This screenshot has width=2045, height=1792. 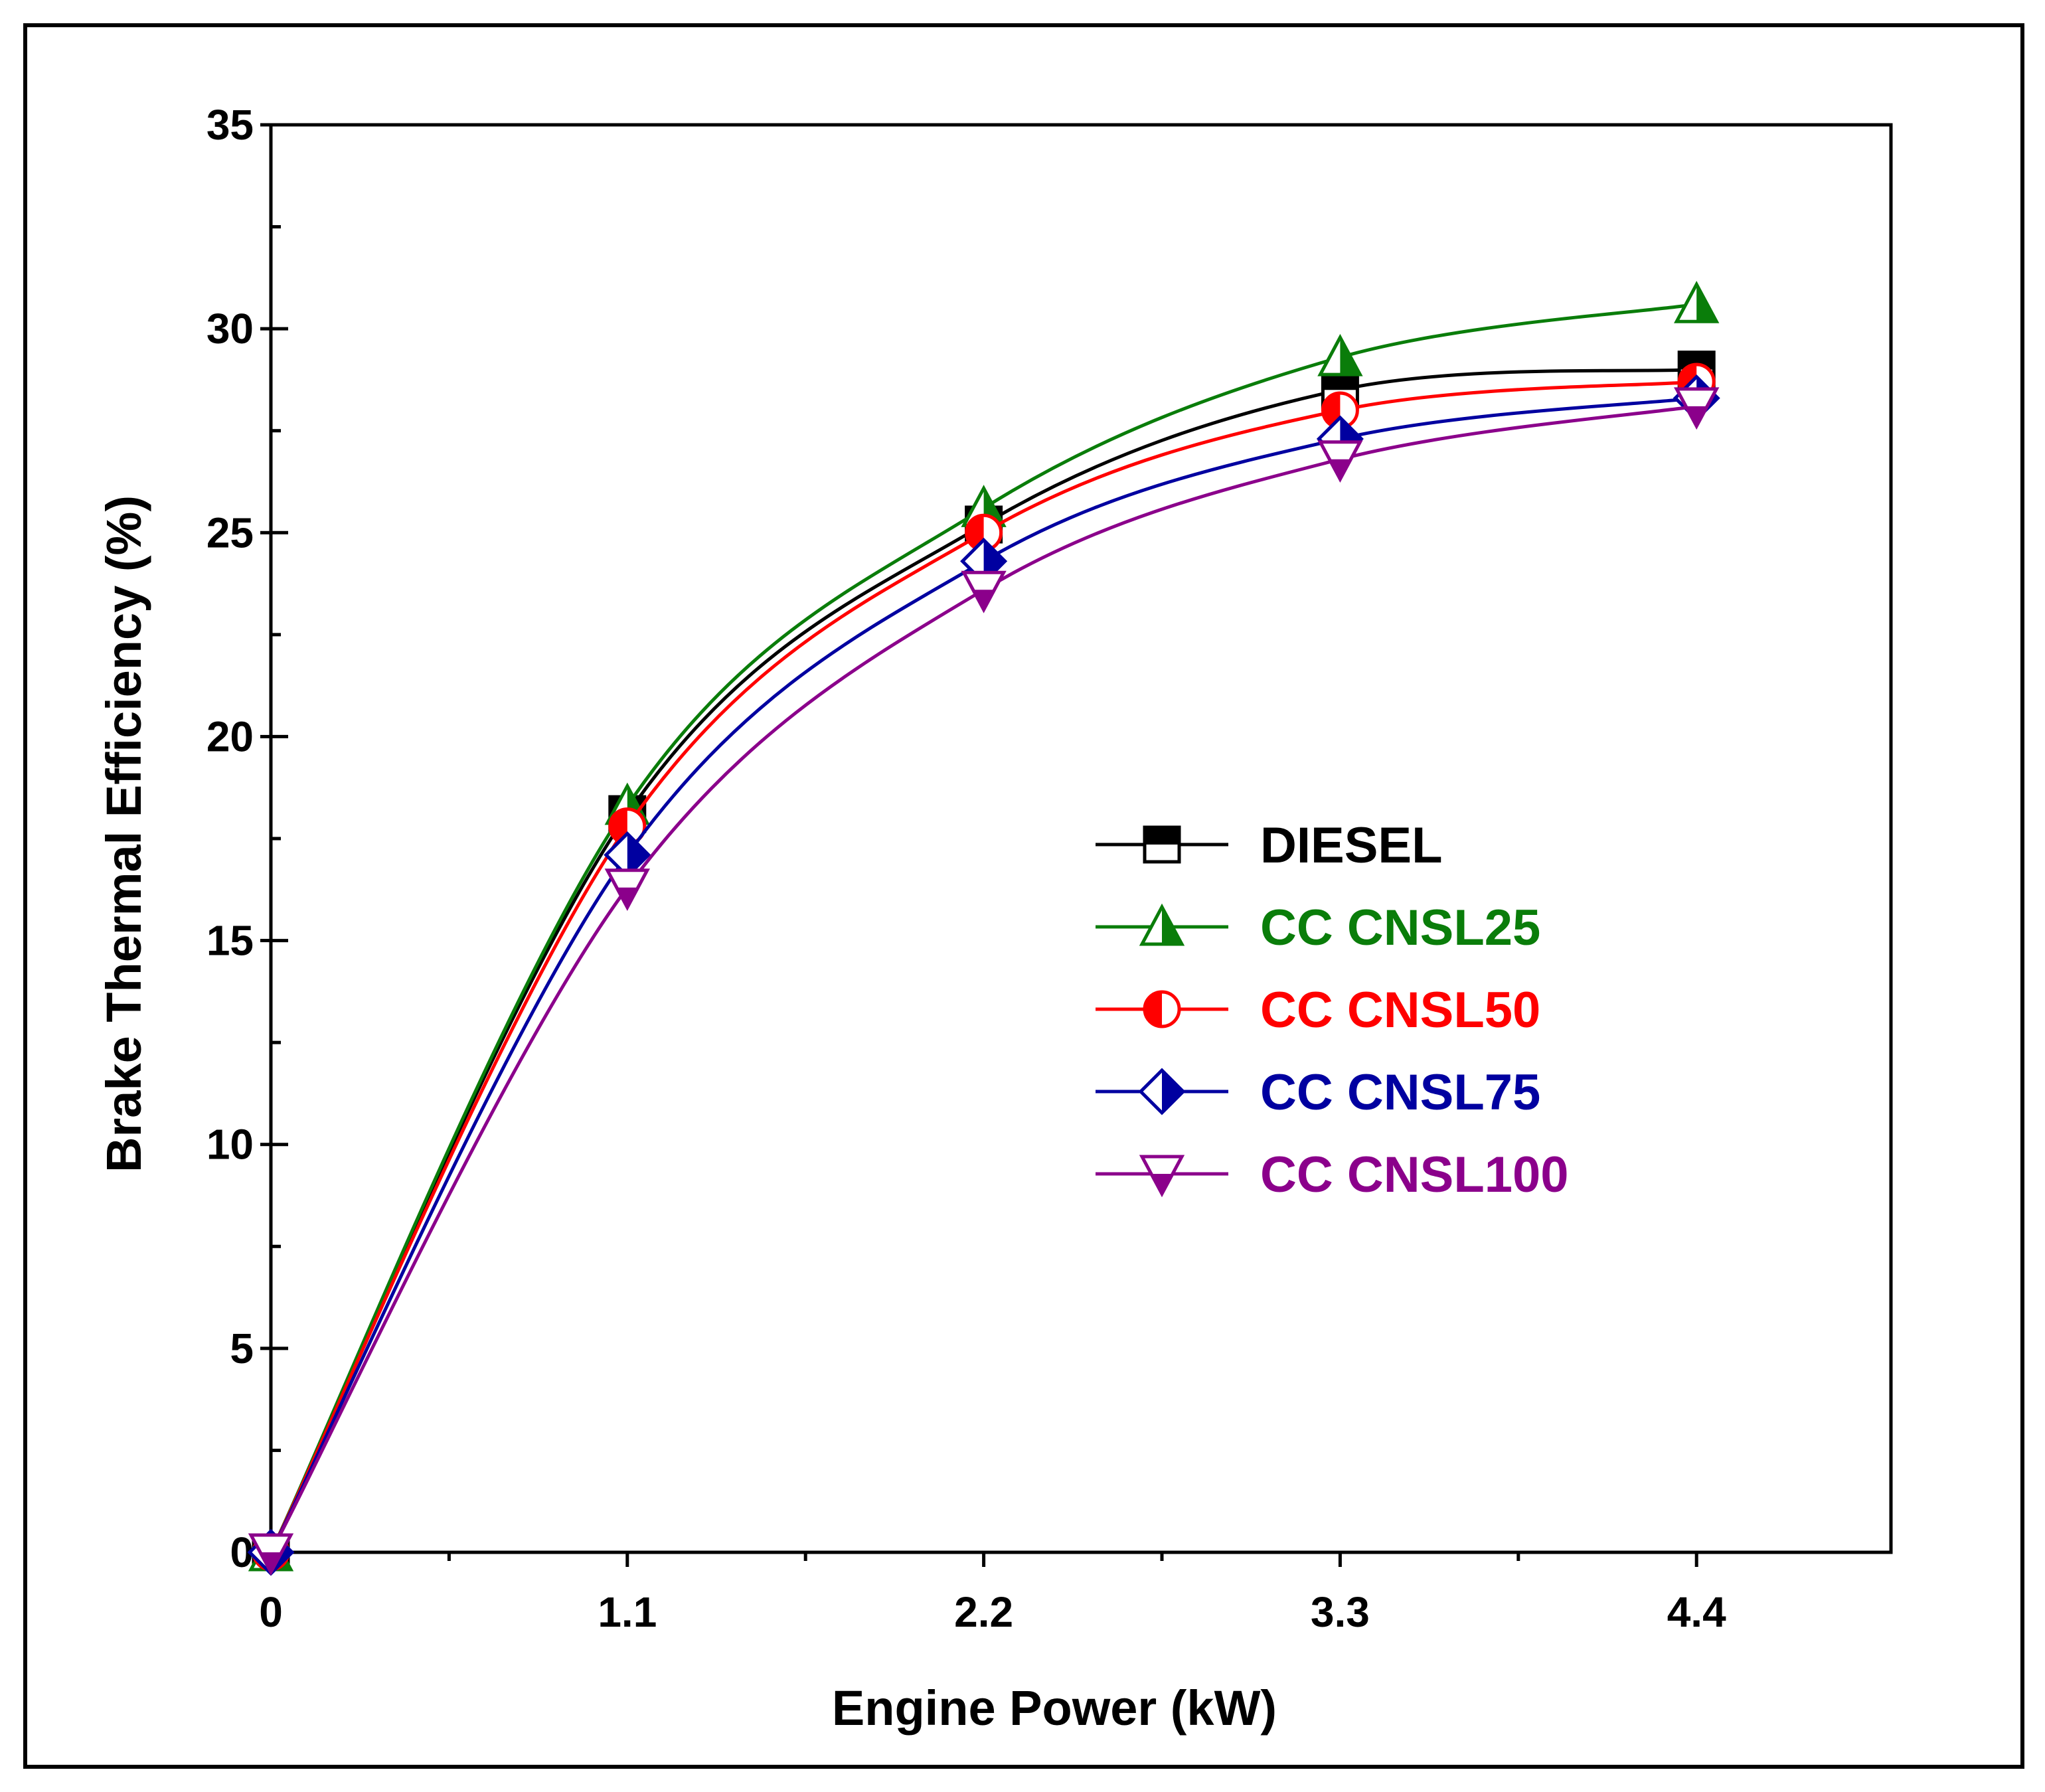 I want to click on x-tick-label: 3.3, so click(x=1340, y=1612).